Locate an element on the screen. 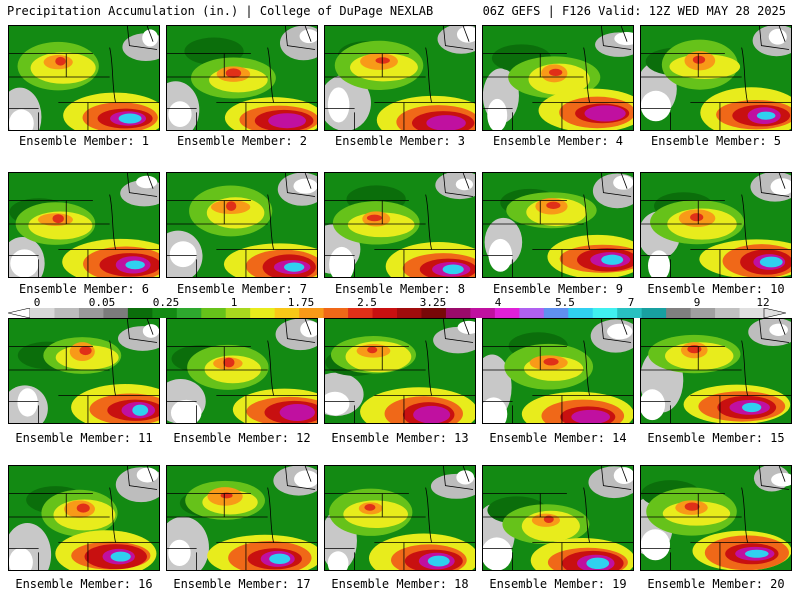 This screenshot has width=800, height=600. colorbar-min-arrow is located at coordinates (19, 313).